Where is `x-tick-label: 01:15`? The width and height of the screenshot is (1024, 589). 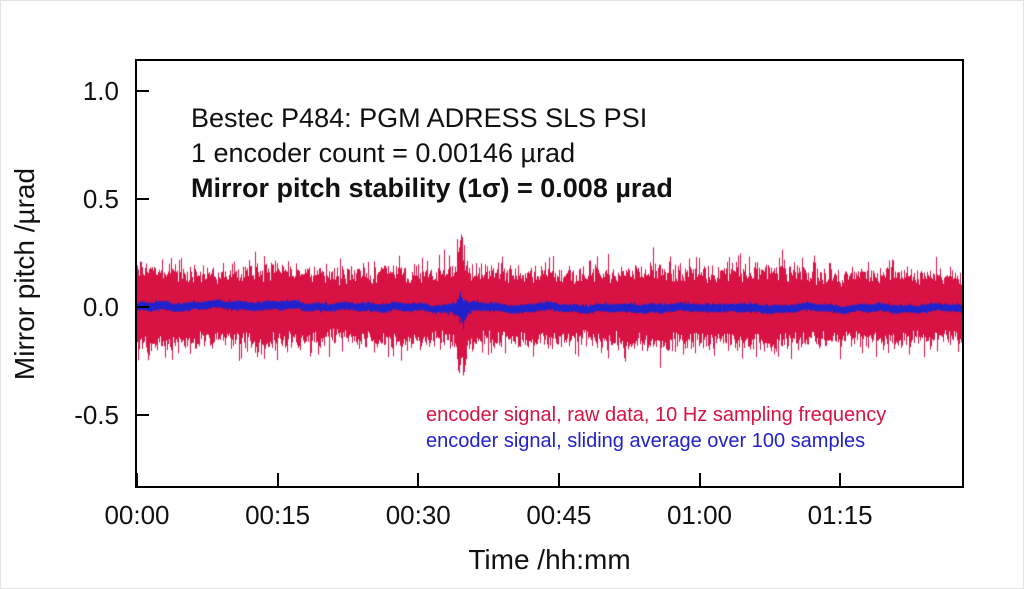
x-tick-label: 01:15 is located at coordinates (840, 515).